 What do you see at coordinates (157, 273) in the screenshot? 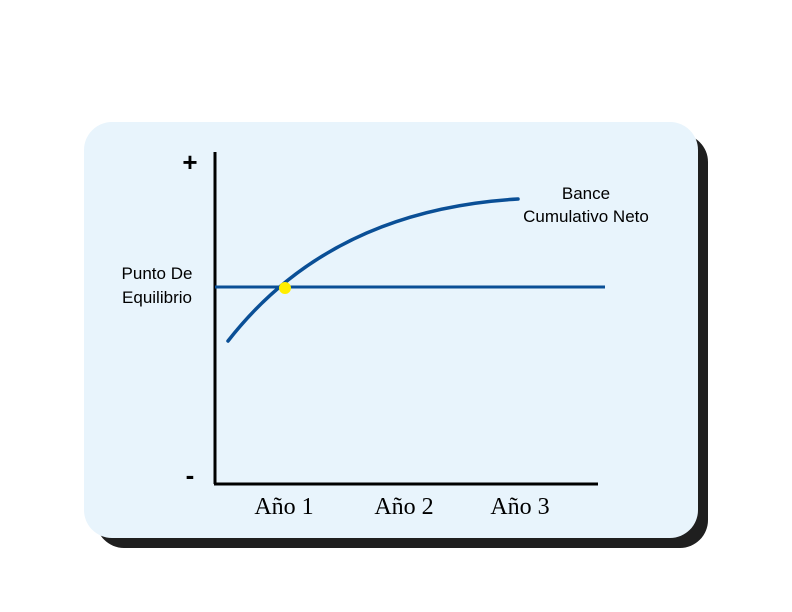
I see `breakeven-label-line1: Punto De` at bounding box center [157, 273].